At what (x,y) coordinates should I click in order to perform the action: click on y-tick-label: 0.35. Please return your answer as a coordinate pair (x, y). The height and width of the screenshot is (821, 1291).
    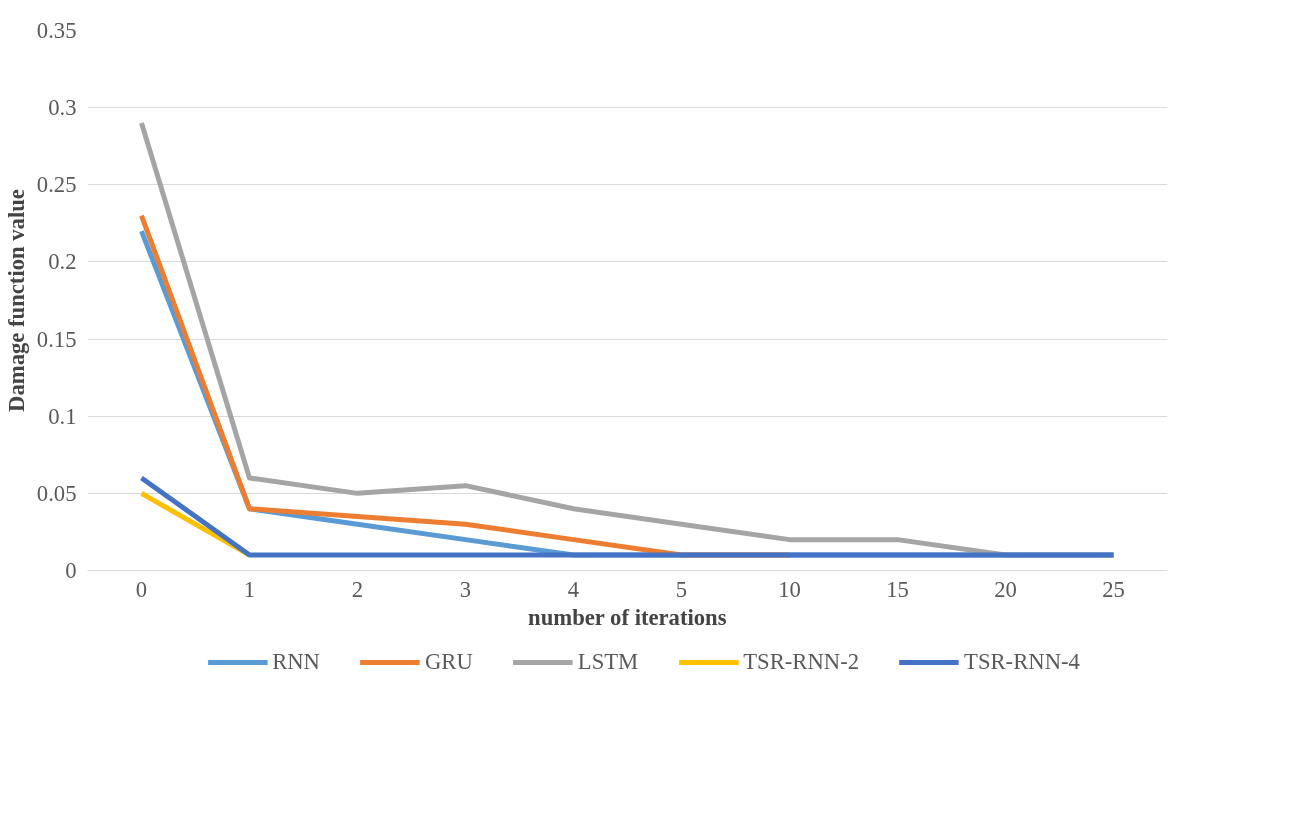
    Looking at the image, I should click on (56, 30).